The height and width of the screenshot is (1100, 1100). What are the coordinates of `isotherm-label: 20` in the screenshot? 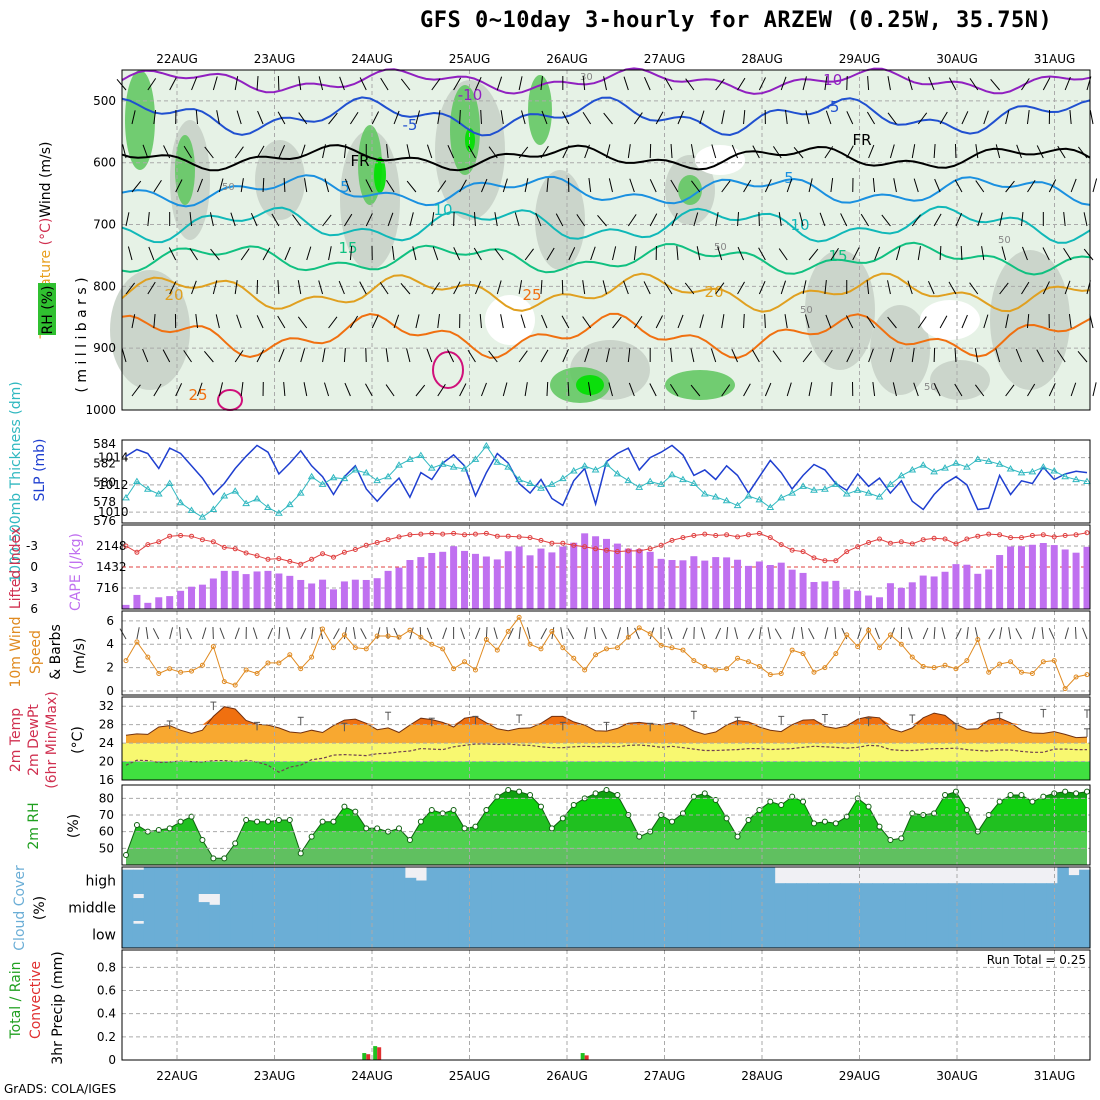 It's located at (713, 292).